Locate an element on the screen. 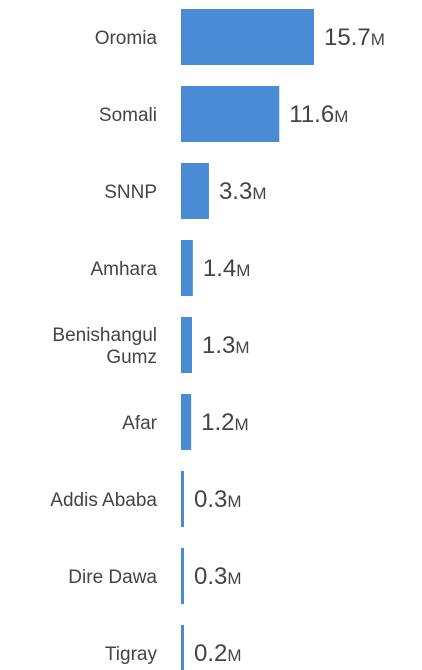 Image resolution: width=422 pixels, height=670 pixels. bar-oromia is located at coordinates (247, 37).